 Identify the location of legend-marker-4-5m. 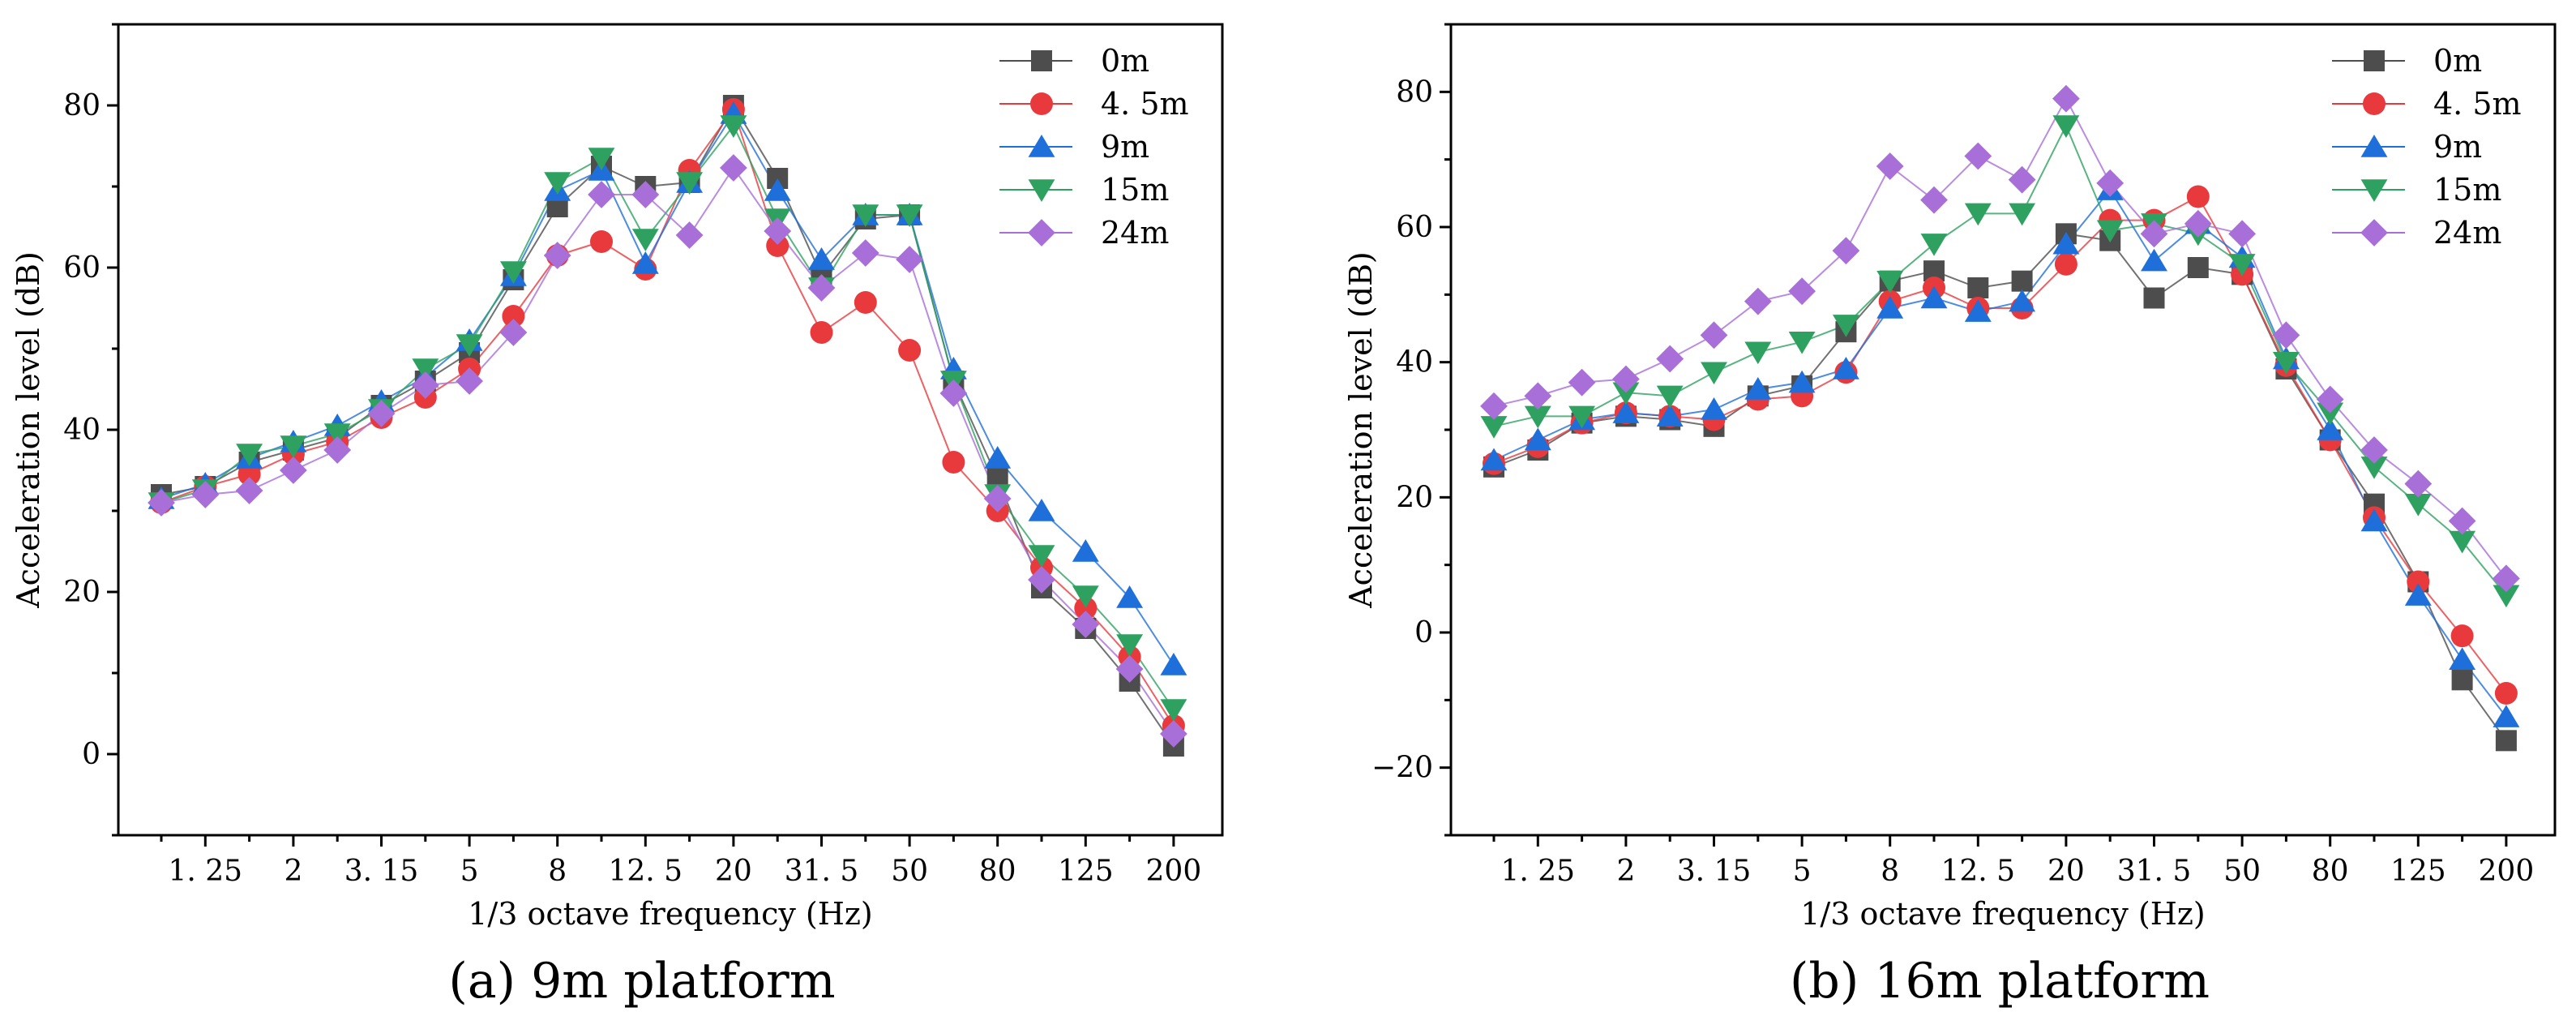
(2374, 103).